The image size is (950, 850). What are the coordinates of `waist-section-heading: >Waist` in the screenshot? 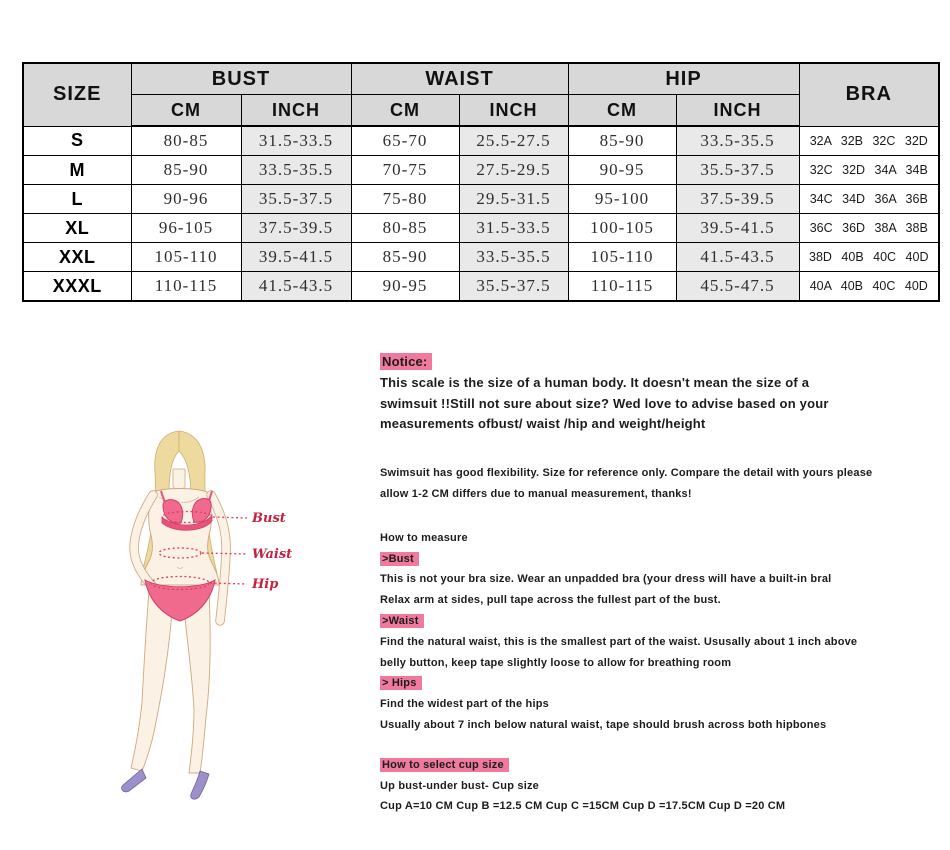 It's located at (664, 621).